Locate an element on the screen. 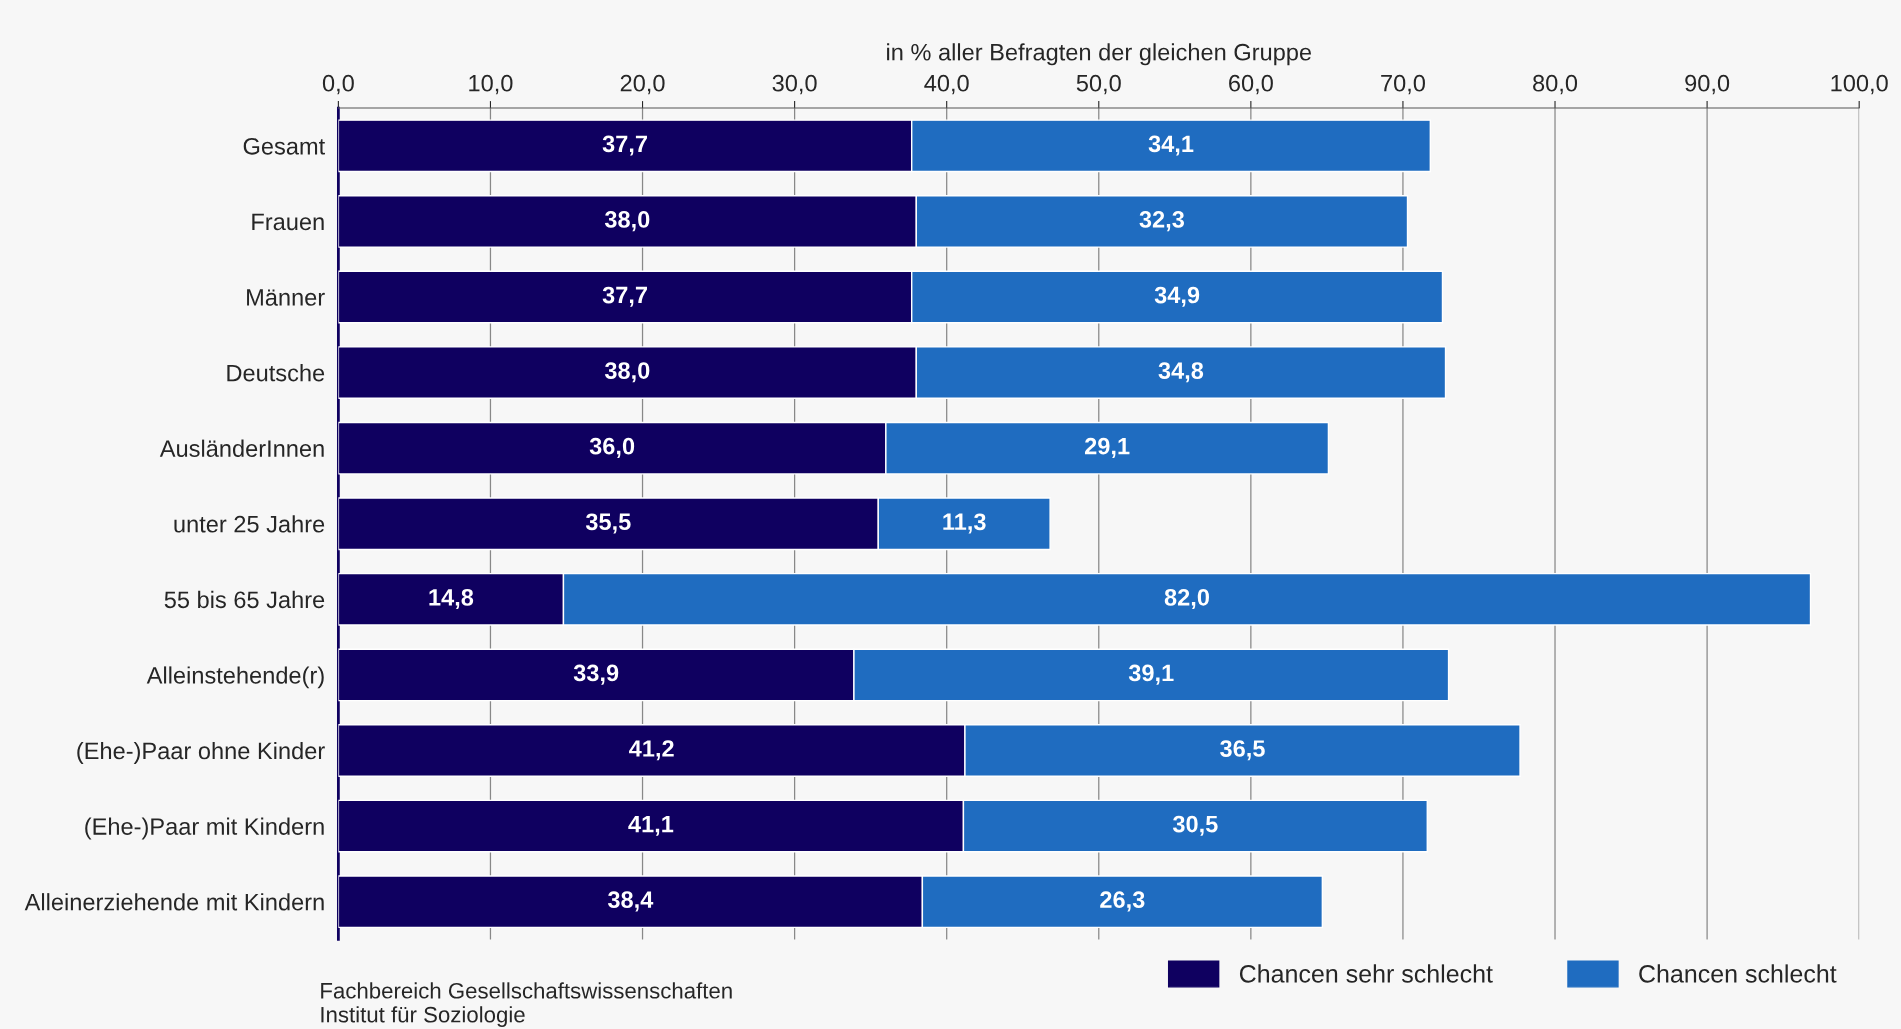 The height and width of the screenshot is (1029, 1901). data-label: 34,9 is located at coordinates (1177, 296).